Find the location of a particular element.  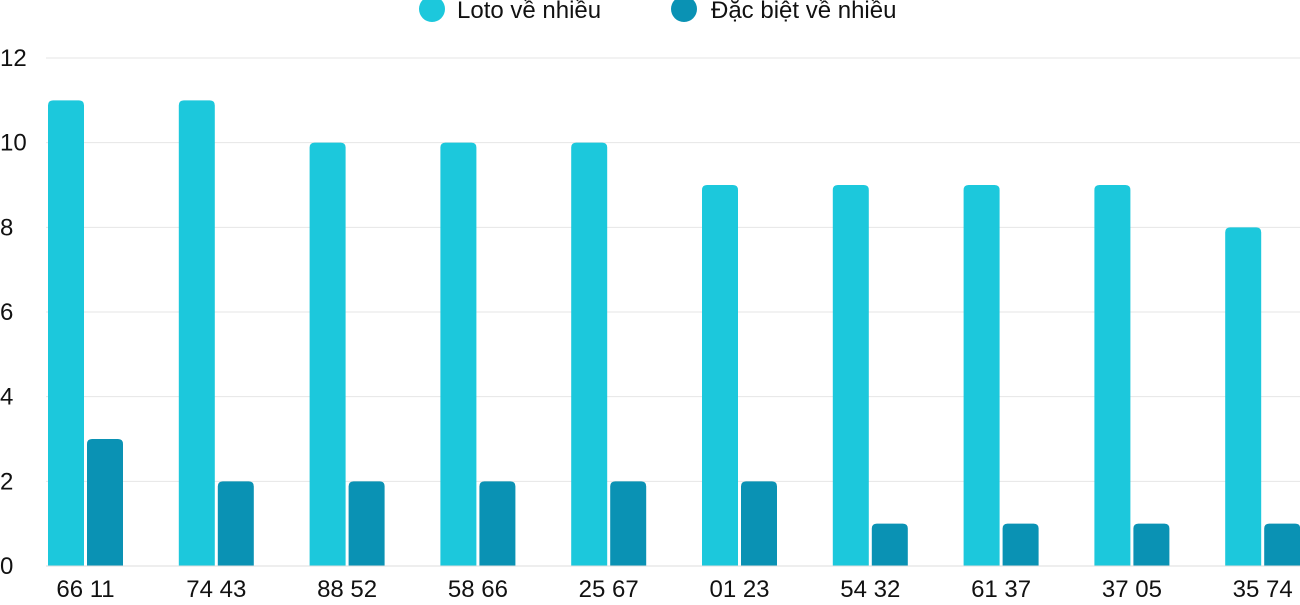

legend-item-dac-biet: Đặc biệt về nhiều is located at coordinates (783, 12).